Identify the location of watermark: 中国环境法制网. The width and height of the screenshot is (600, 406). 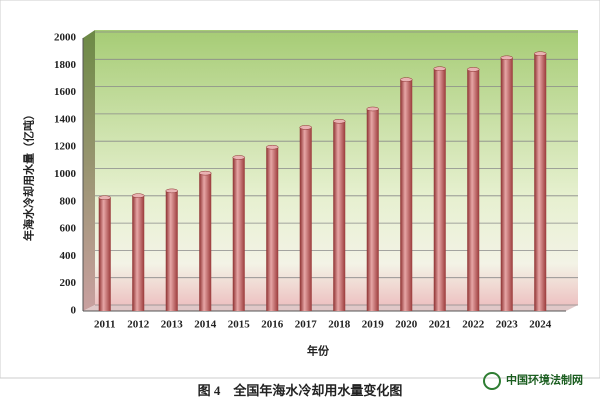
(544, 380).